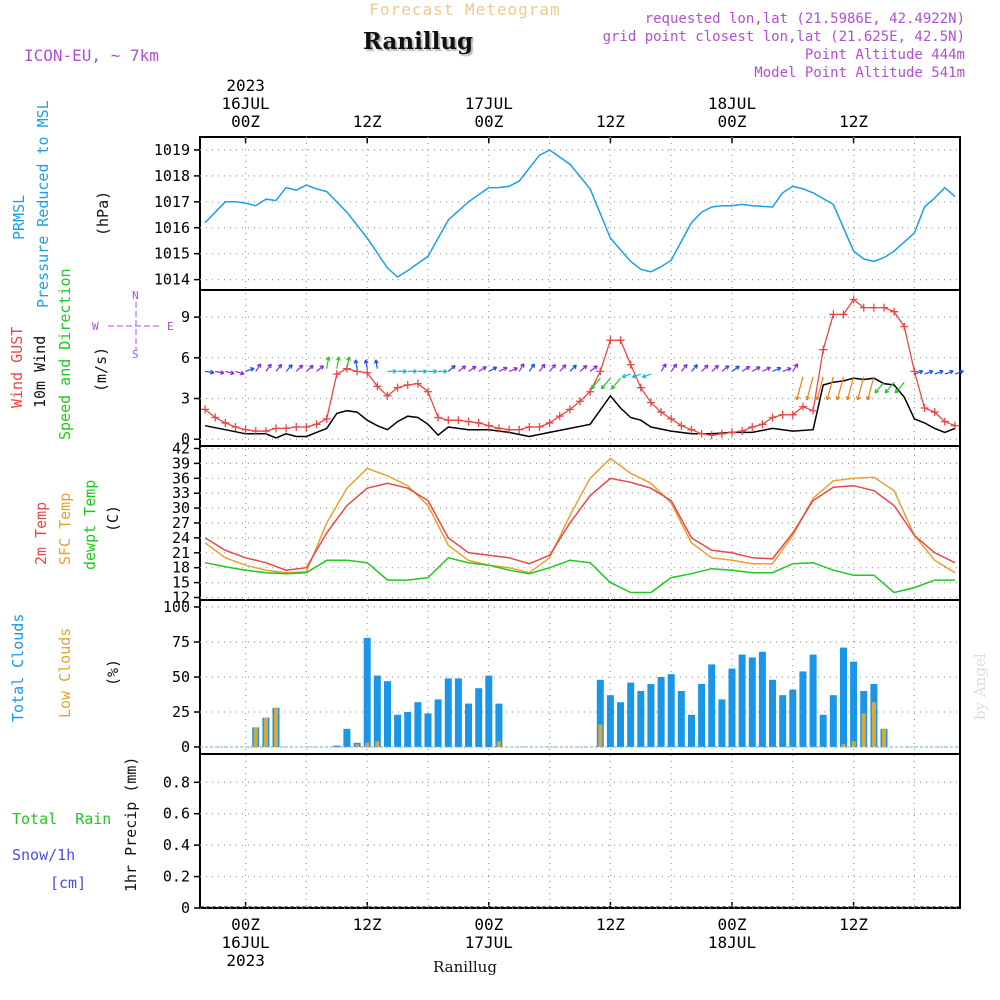 This screenshot has width=1000, height=1000. Describe the element at coordinates (91, 55) in the screenshot. I see `model-label: ICON-EU, ~ 7km` at that location.